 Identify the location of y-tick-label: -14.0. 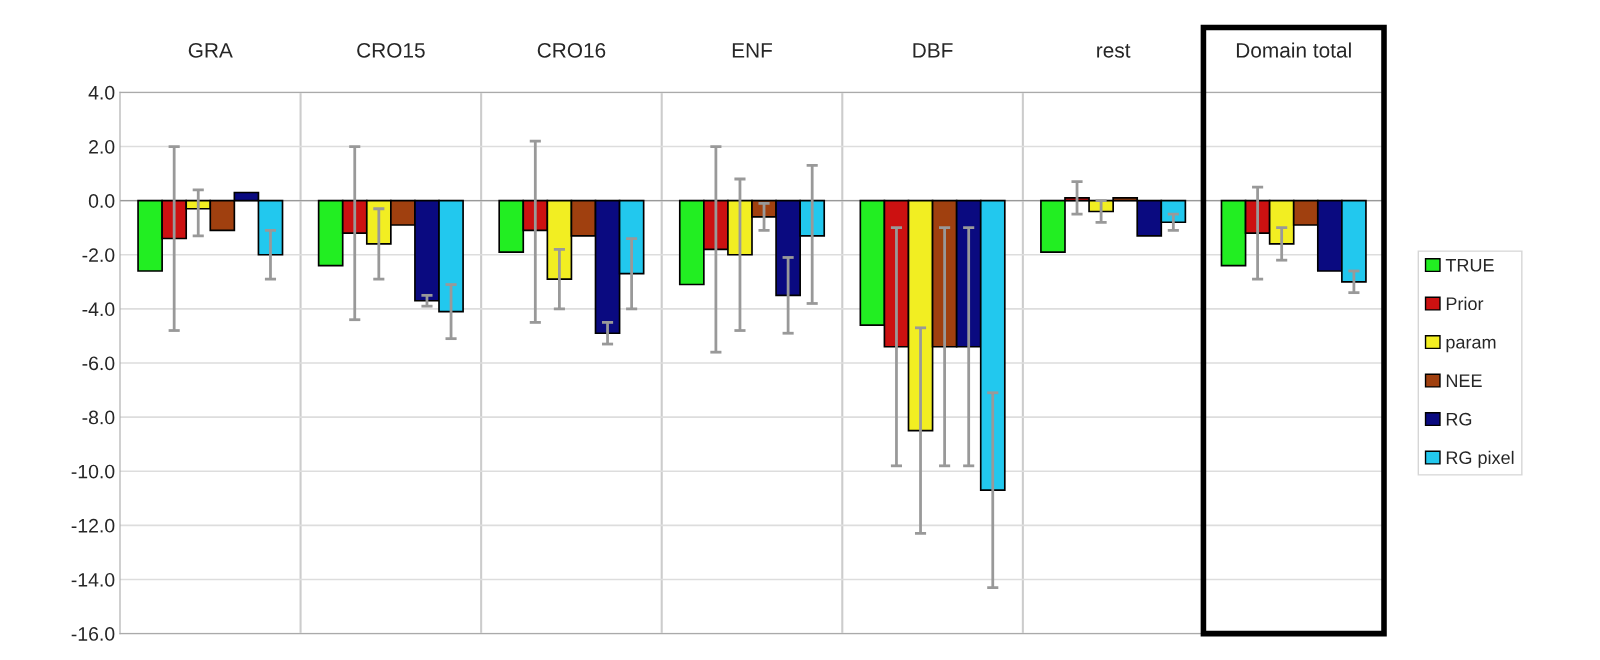
(93, 579).